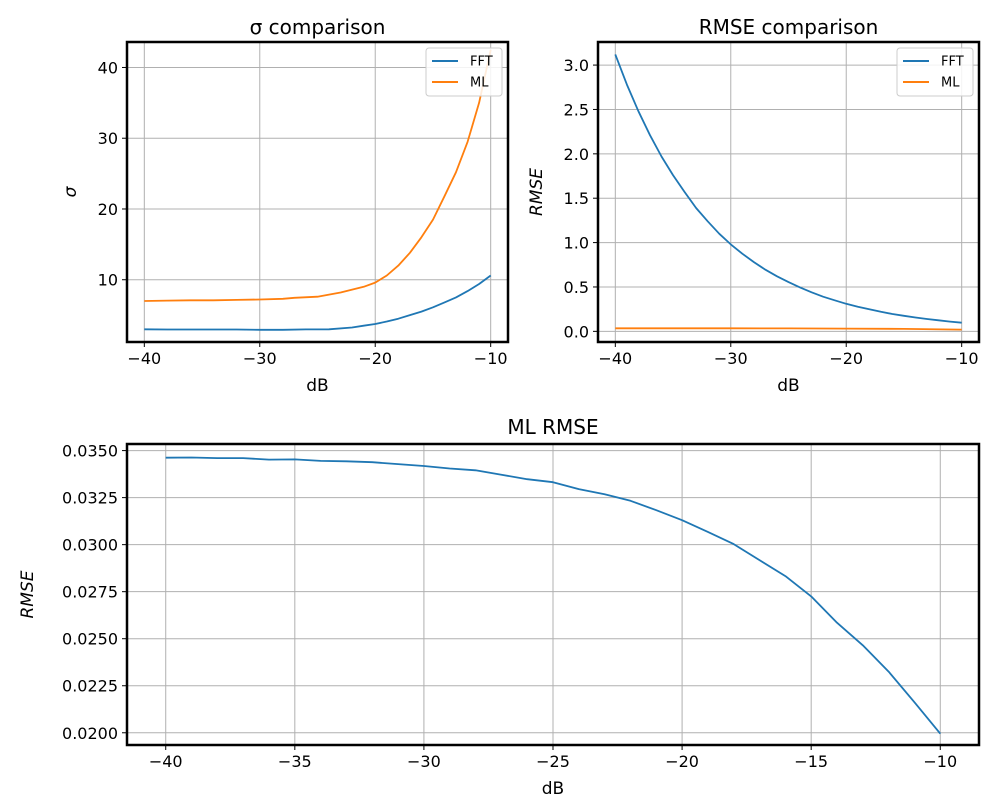 The image size is (1000, 800). What do you see at coordinates (108, 138) in the screenshot?
I see `y-tick-label: 30` at bounding box center [108, 138].